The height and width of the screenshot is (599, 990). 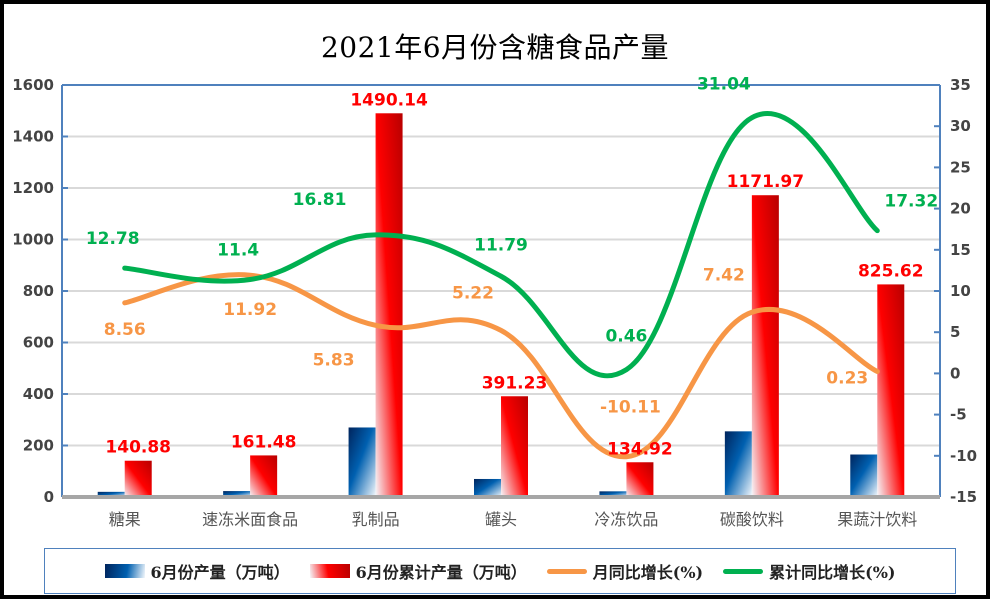 What do you see at coordinates (38, 343) in the screenshot?
I see `left-tick-label: 600` at bounding box center [38, 343].